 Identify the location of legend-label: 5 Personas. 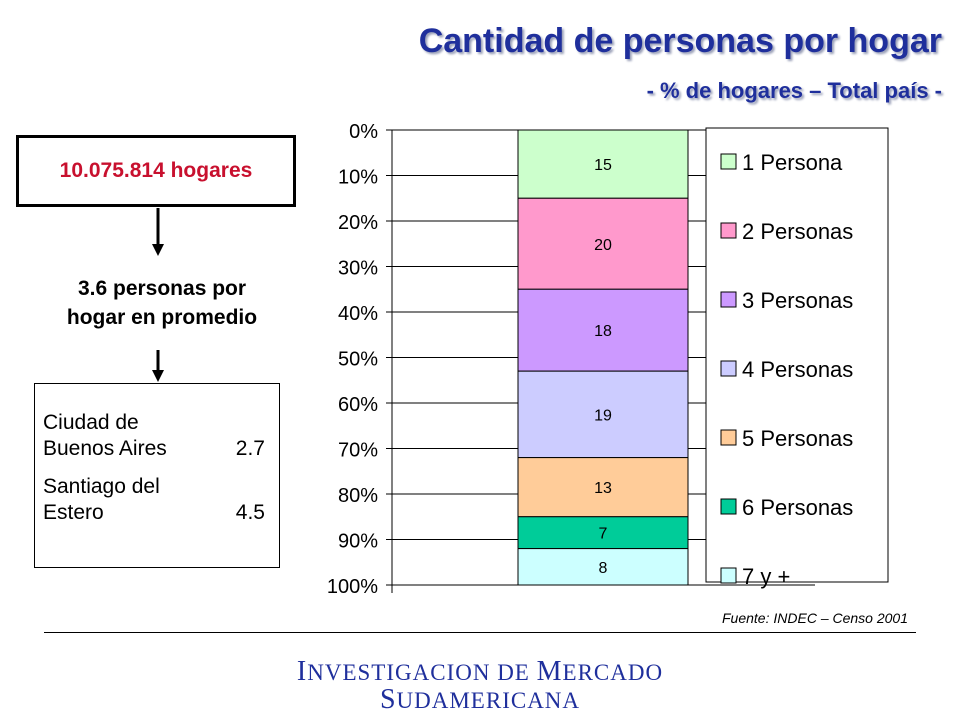
(797, 438).